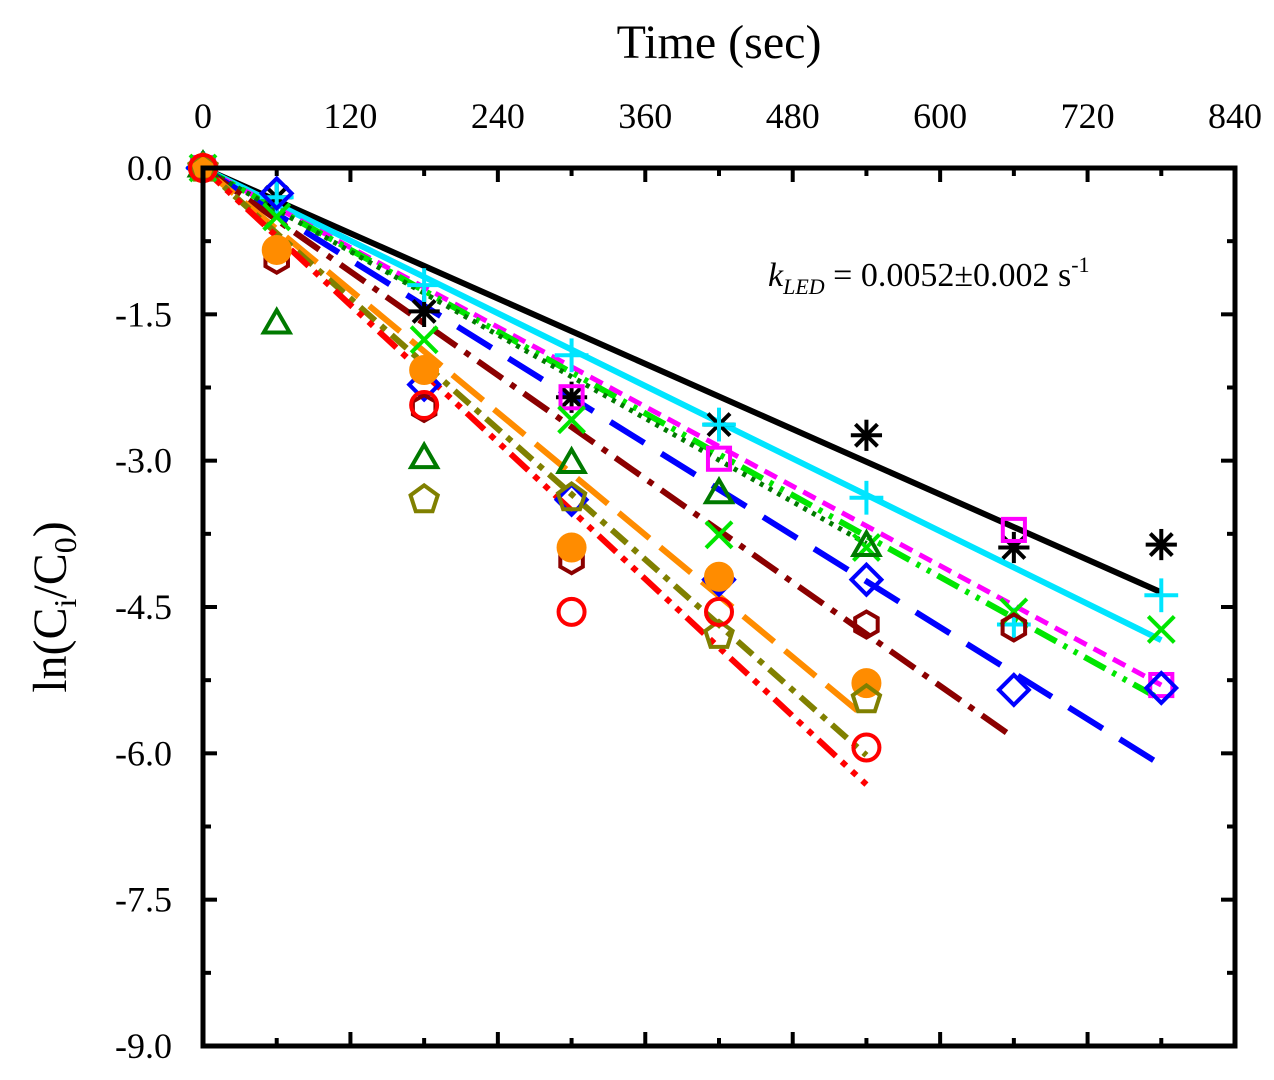  I want to click on x-tick-label: 720, so click(1088, 116).